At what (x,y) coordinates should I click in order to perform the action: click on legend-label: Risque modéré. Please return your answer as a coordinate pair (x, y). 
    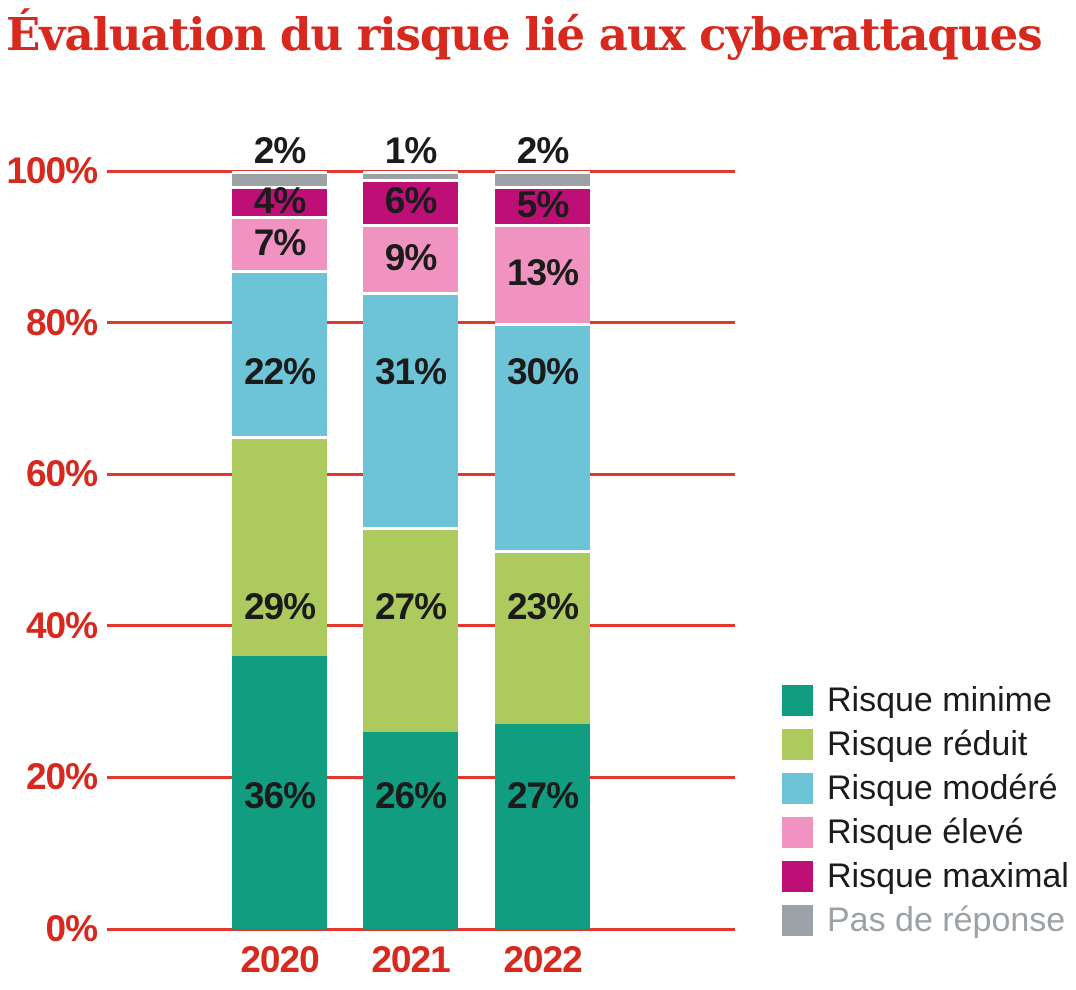
    Looking at the image, I should click on (942, 788).